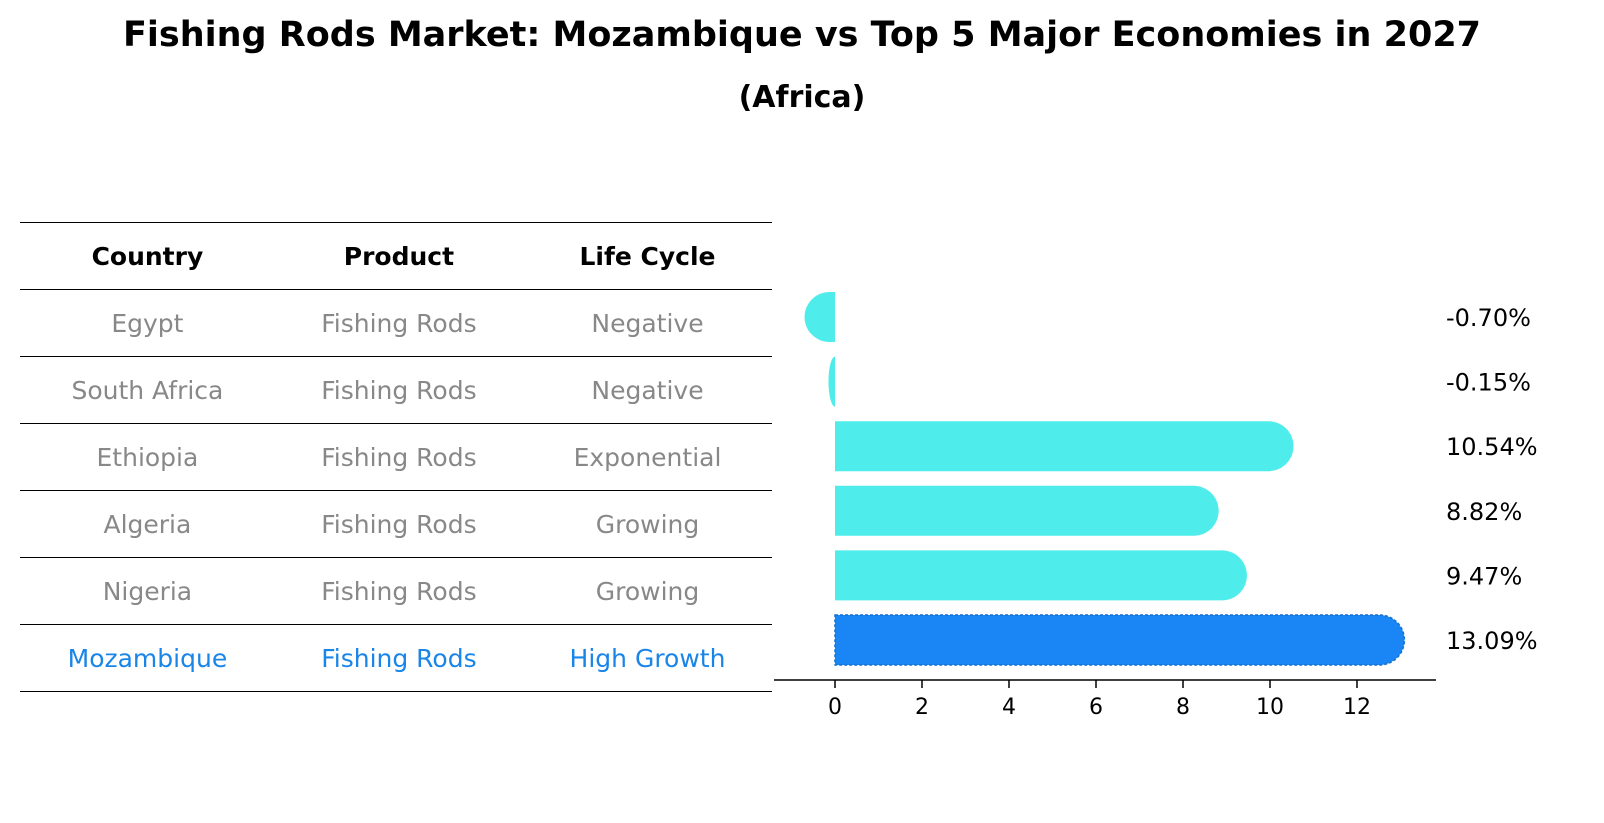 This screenshot has width=1604, height=823. I want to click on table-row: Egypt Fishing Rods Negative, so click(396, 323).